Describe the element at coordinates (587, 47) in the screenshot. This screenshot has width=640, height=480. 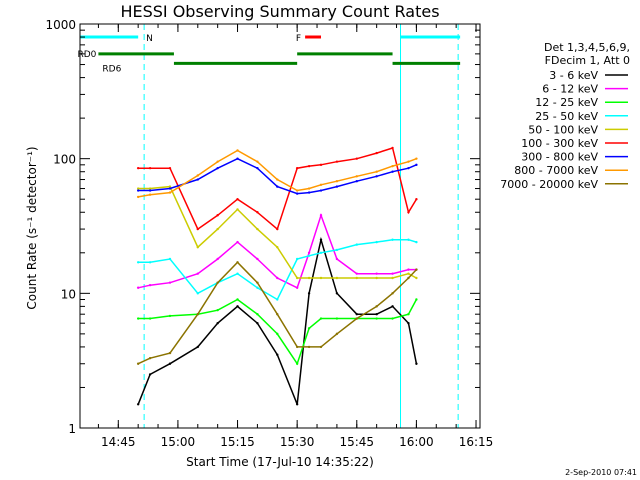
I see `legend-header-line: Det 1,3,4,5,6,9,` at that location.